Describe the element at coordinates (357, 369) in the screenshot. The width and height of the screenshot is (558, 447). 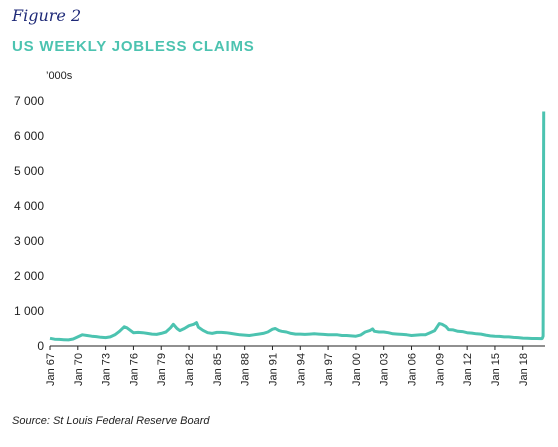
I see `x-tick-label: Jan 00` at that location.